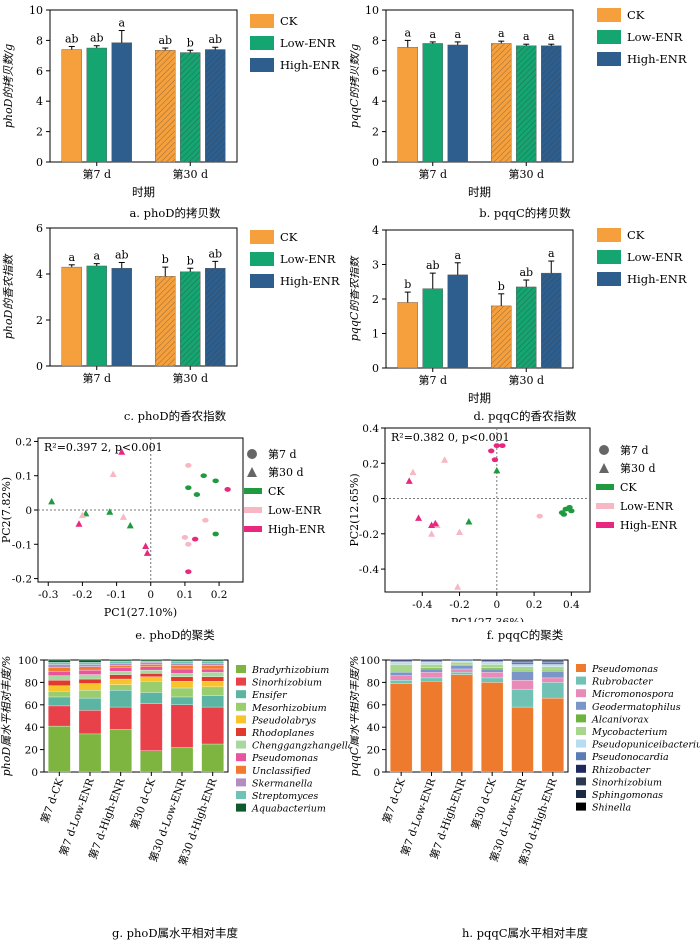 The height and width of the screenshot is (947, 700). Describe the element at coordinates (59, 749) in the screenshot. I see `stack-Bradyrhizobium` at that location.